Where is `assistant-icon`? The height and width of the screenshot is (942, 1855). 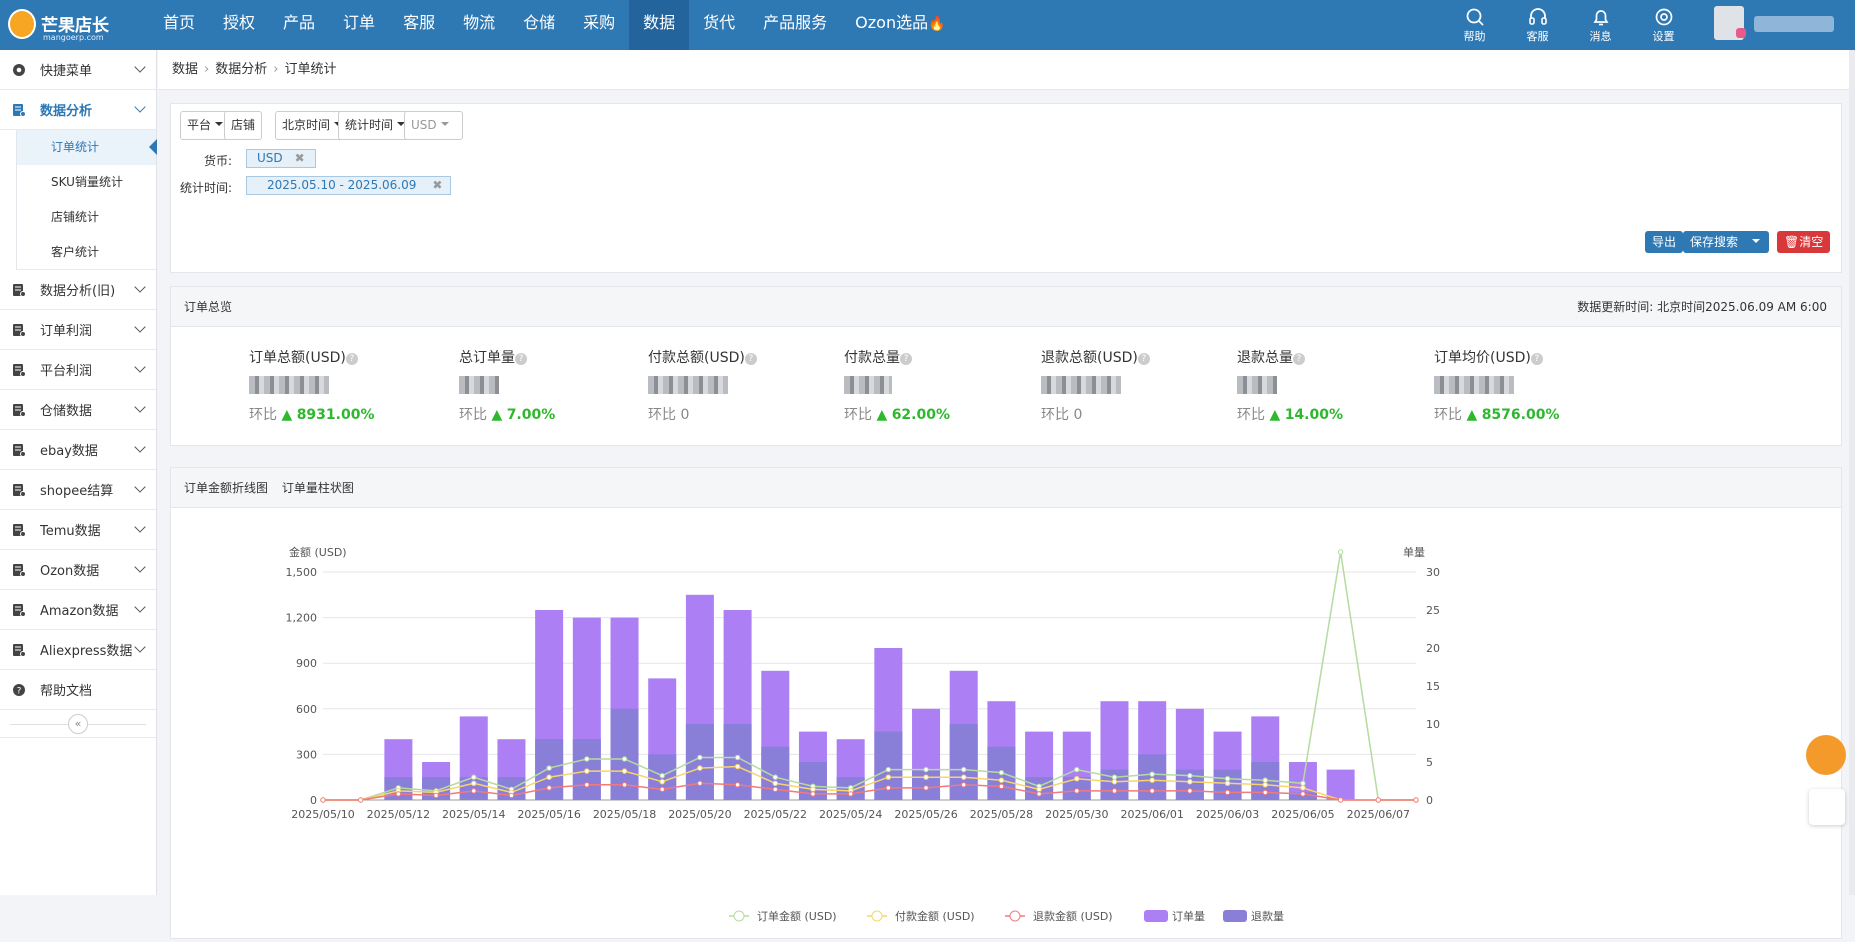
assistant-icon is located at coordinates (1826, 755).